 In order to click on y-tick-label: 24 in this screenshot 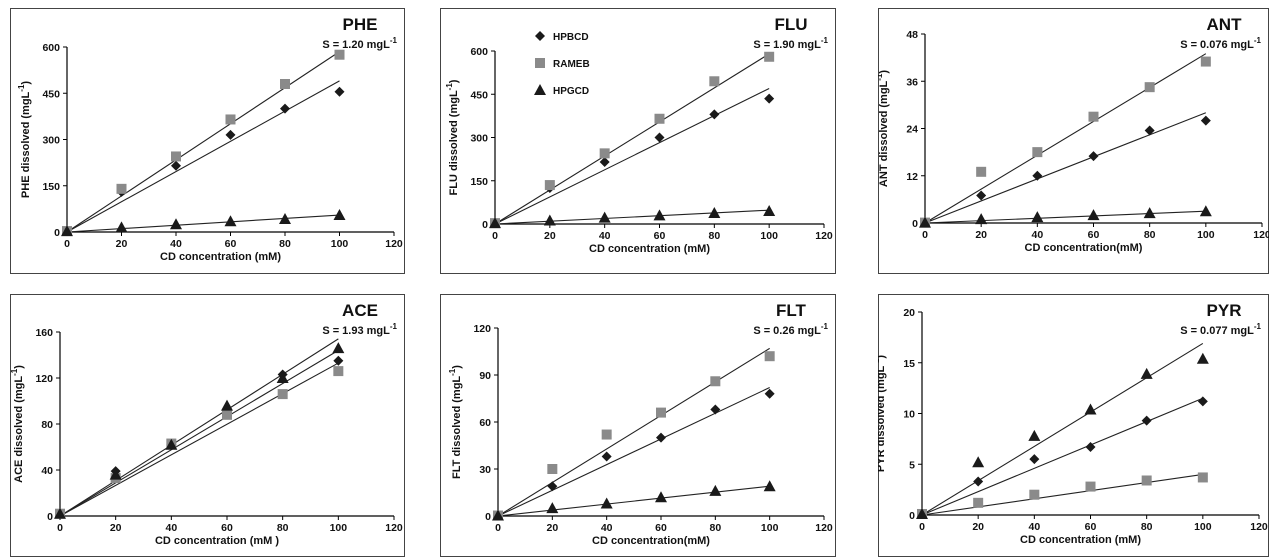, I will do `click(912, 130)`.